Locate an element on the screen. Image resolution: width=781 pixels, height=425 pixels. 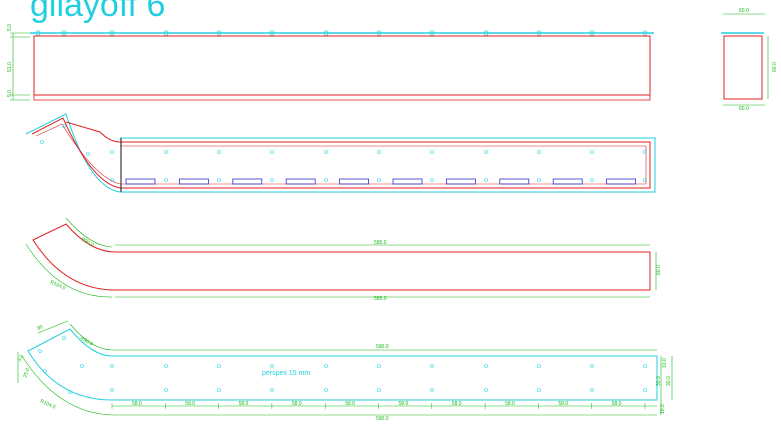
profile-bottom-length: 585.0 is located at coordinates (380, 299).